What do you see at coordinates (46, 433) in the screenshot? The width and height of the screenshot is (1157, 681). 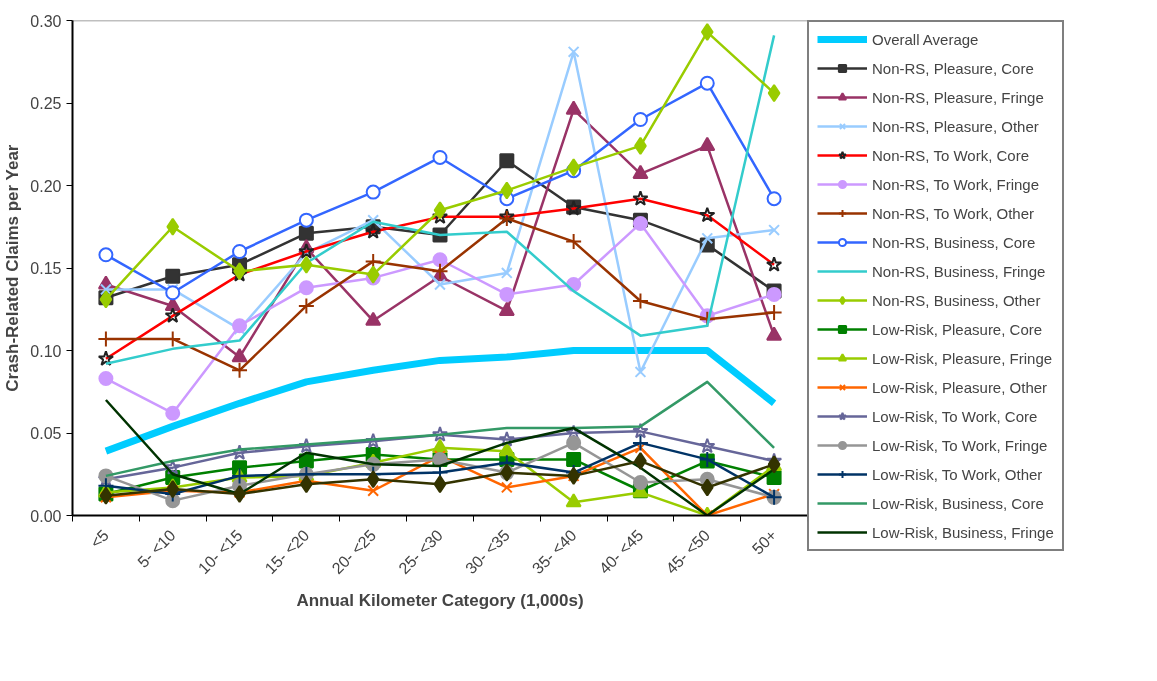 I see `y-tick-label: 0.05` at bounding box center [46, 433].